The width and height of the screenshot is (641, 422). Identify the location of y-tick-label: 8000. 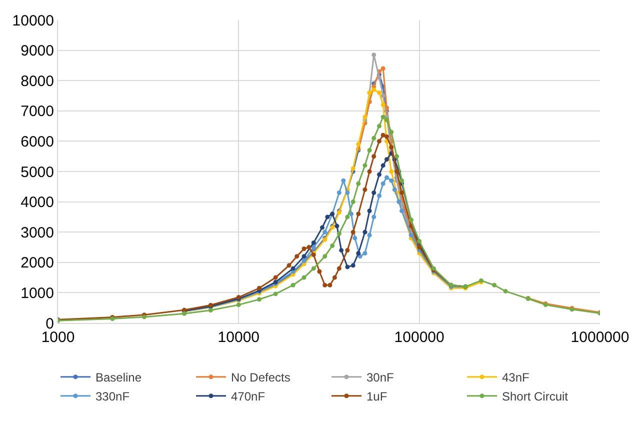
(37, 81).